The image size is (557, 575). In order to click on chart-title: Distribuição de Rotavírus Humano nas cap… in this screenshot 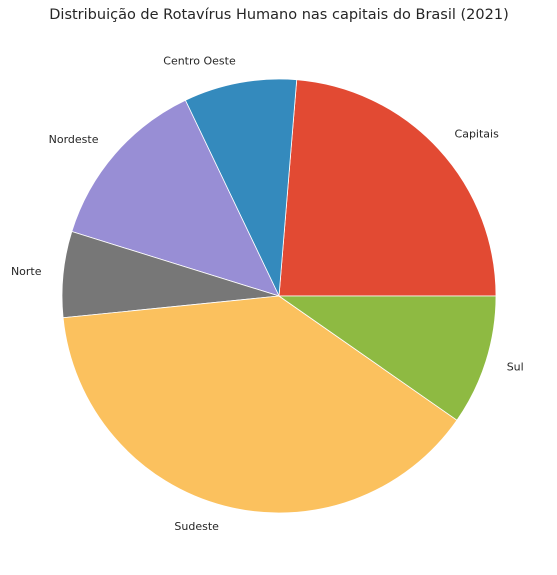, I will do `click(279, 15)`.